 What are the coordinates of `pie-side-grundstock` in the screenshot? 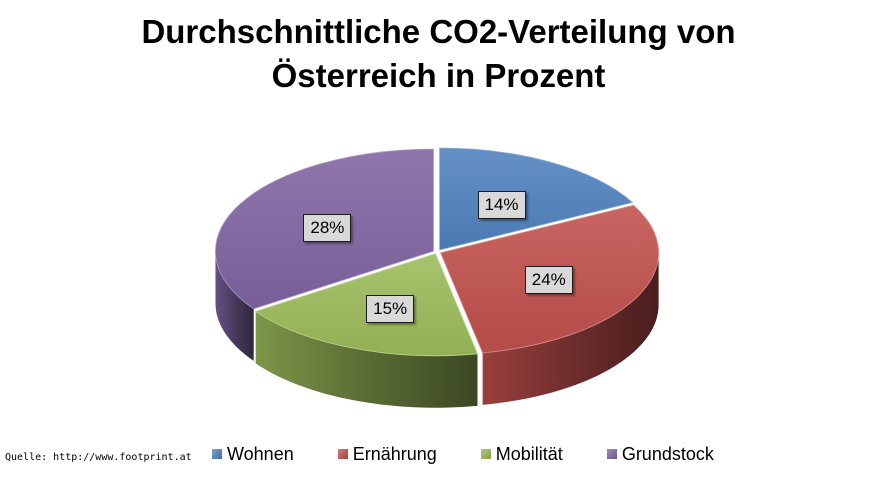 It's located at (234, 306).